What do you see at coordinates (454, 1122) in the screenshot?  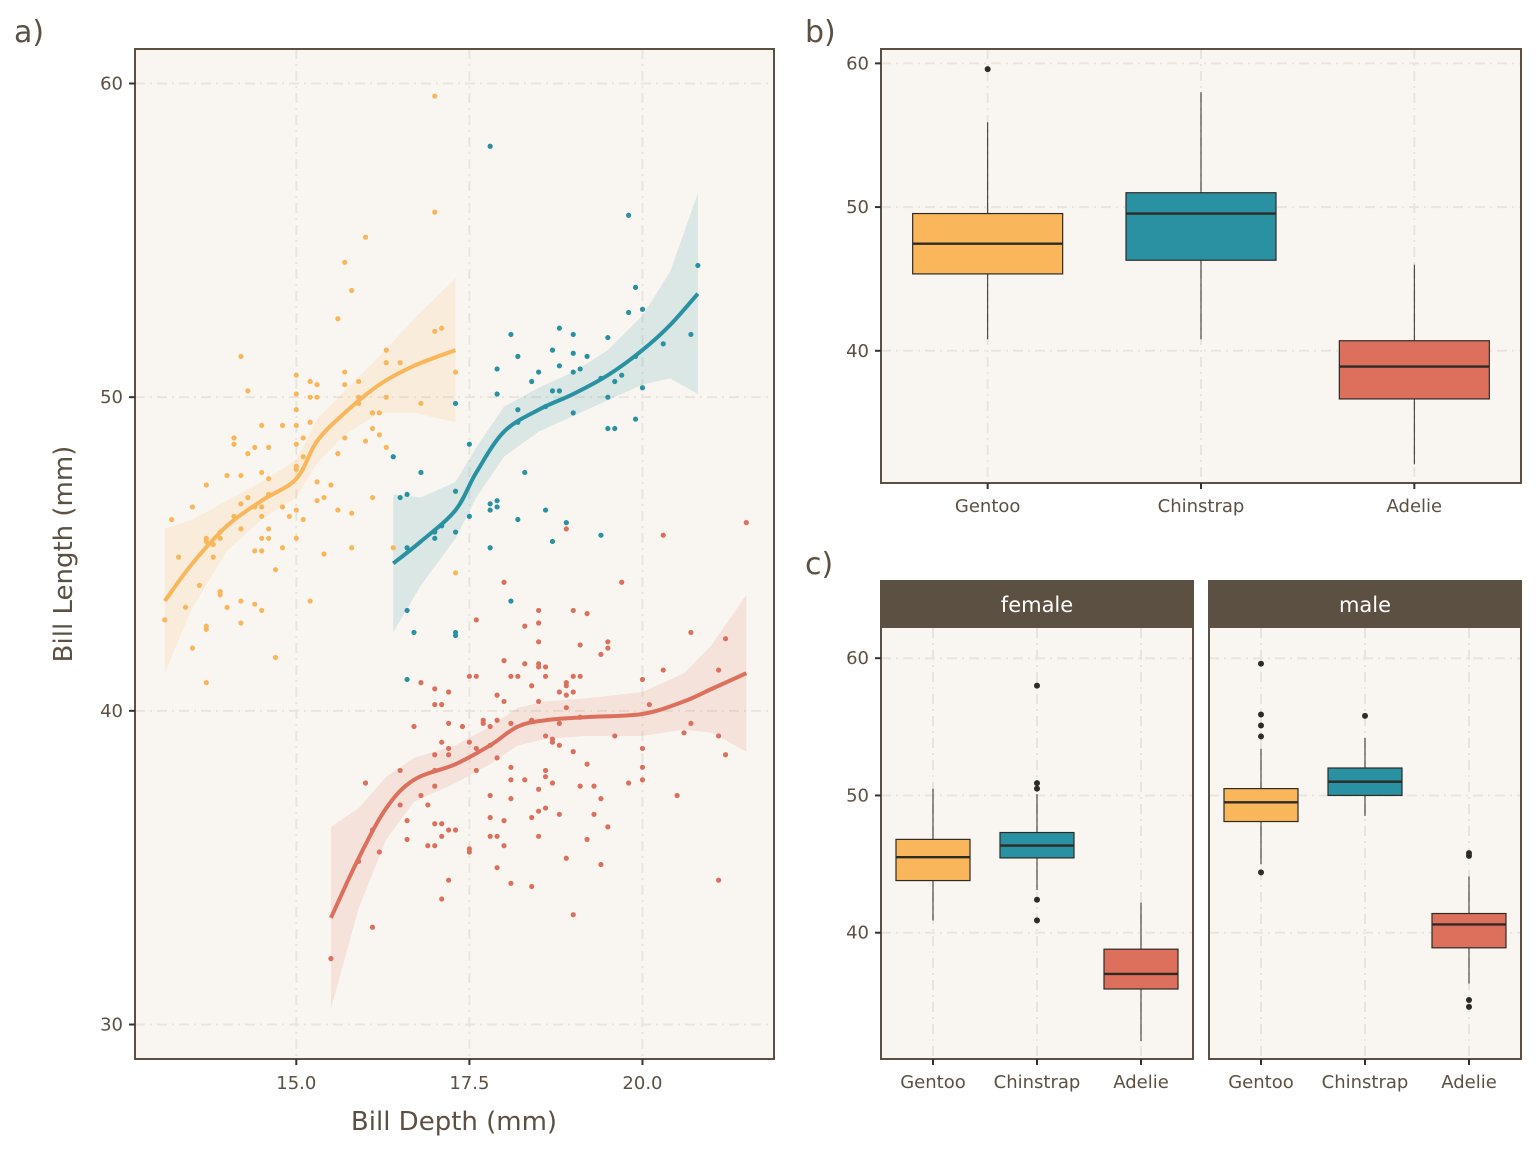 I see `x-axis-title: Bill Depth (mm)` at bounding box center [454, 1122].